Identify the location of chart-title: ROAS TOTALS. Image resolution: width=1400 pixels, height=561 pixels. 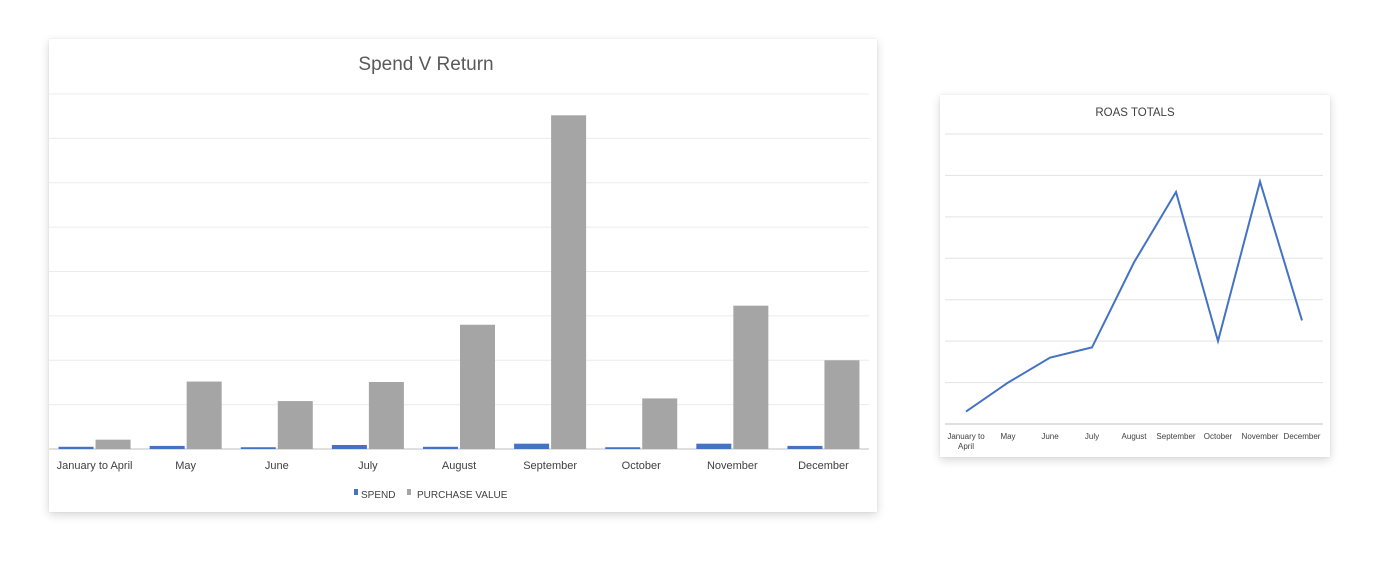
(1135, 113).